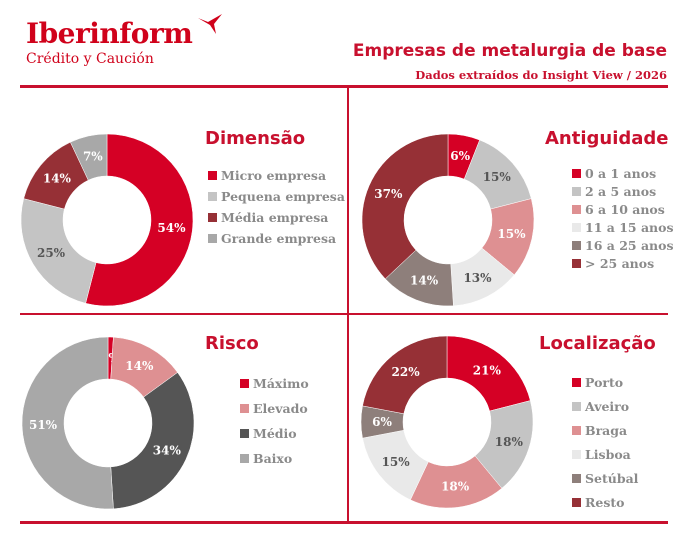 This screenshot has height=549, width=689. I want to click on vertical-divider, so click(348, 304).